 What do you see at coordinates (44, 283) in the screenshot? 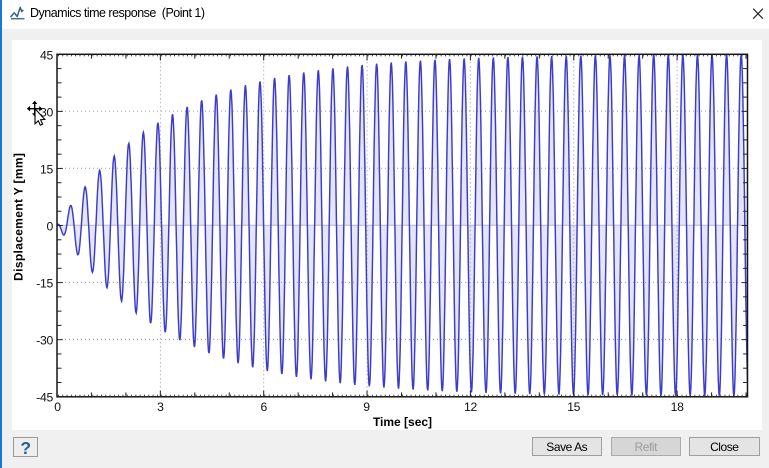
I see `svg-text: -15` at bounding box center [44, 283].